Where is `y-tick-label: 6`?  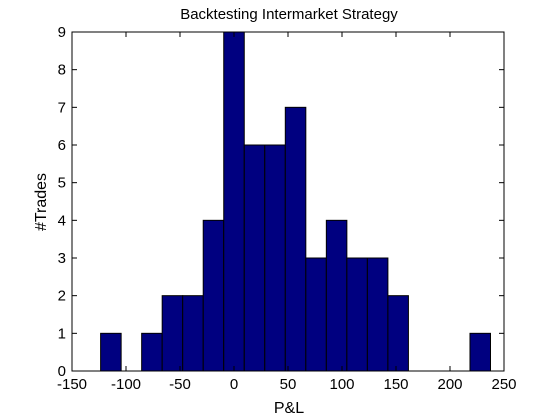
y-tick-label: 6 is located at coordinates (62, 145).